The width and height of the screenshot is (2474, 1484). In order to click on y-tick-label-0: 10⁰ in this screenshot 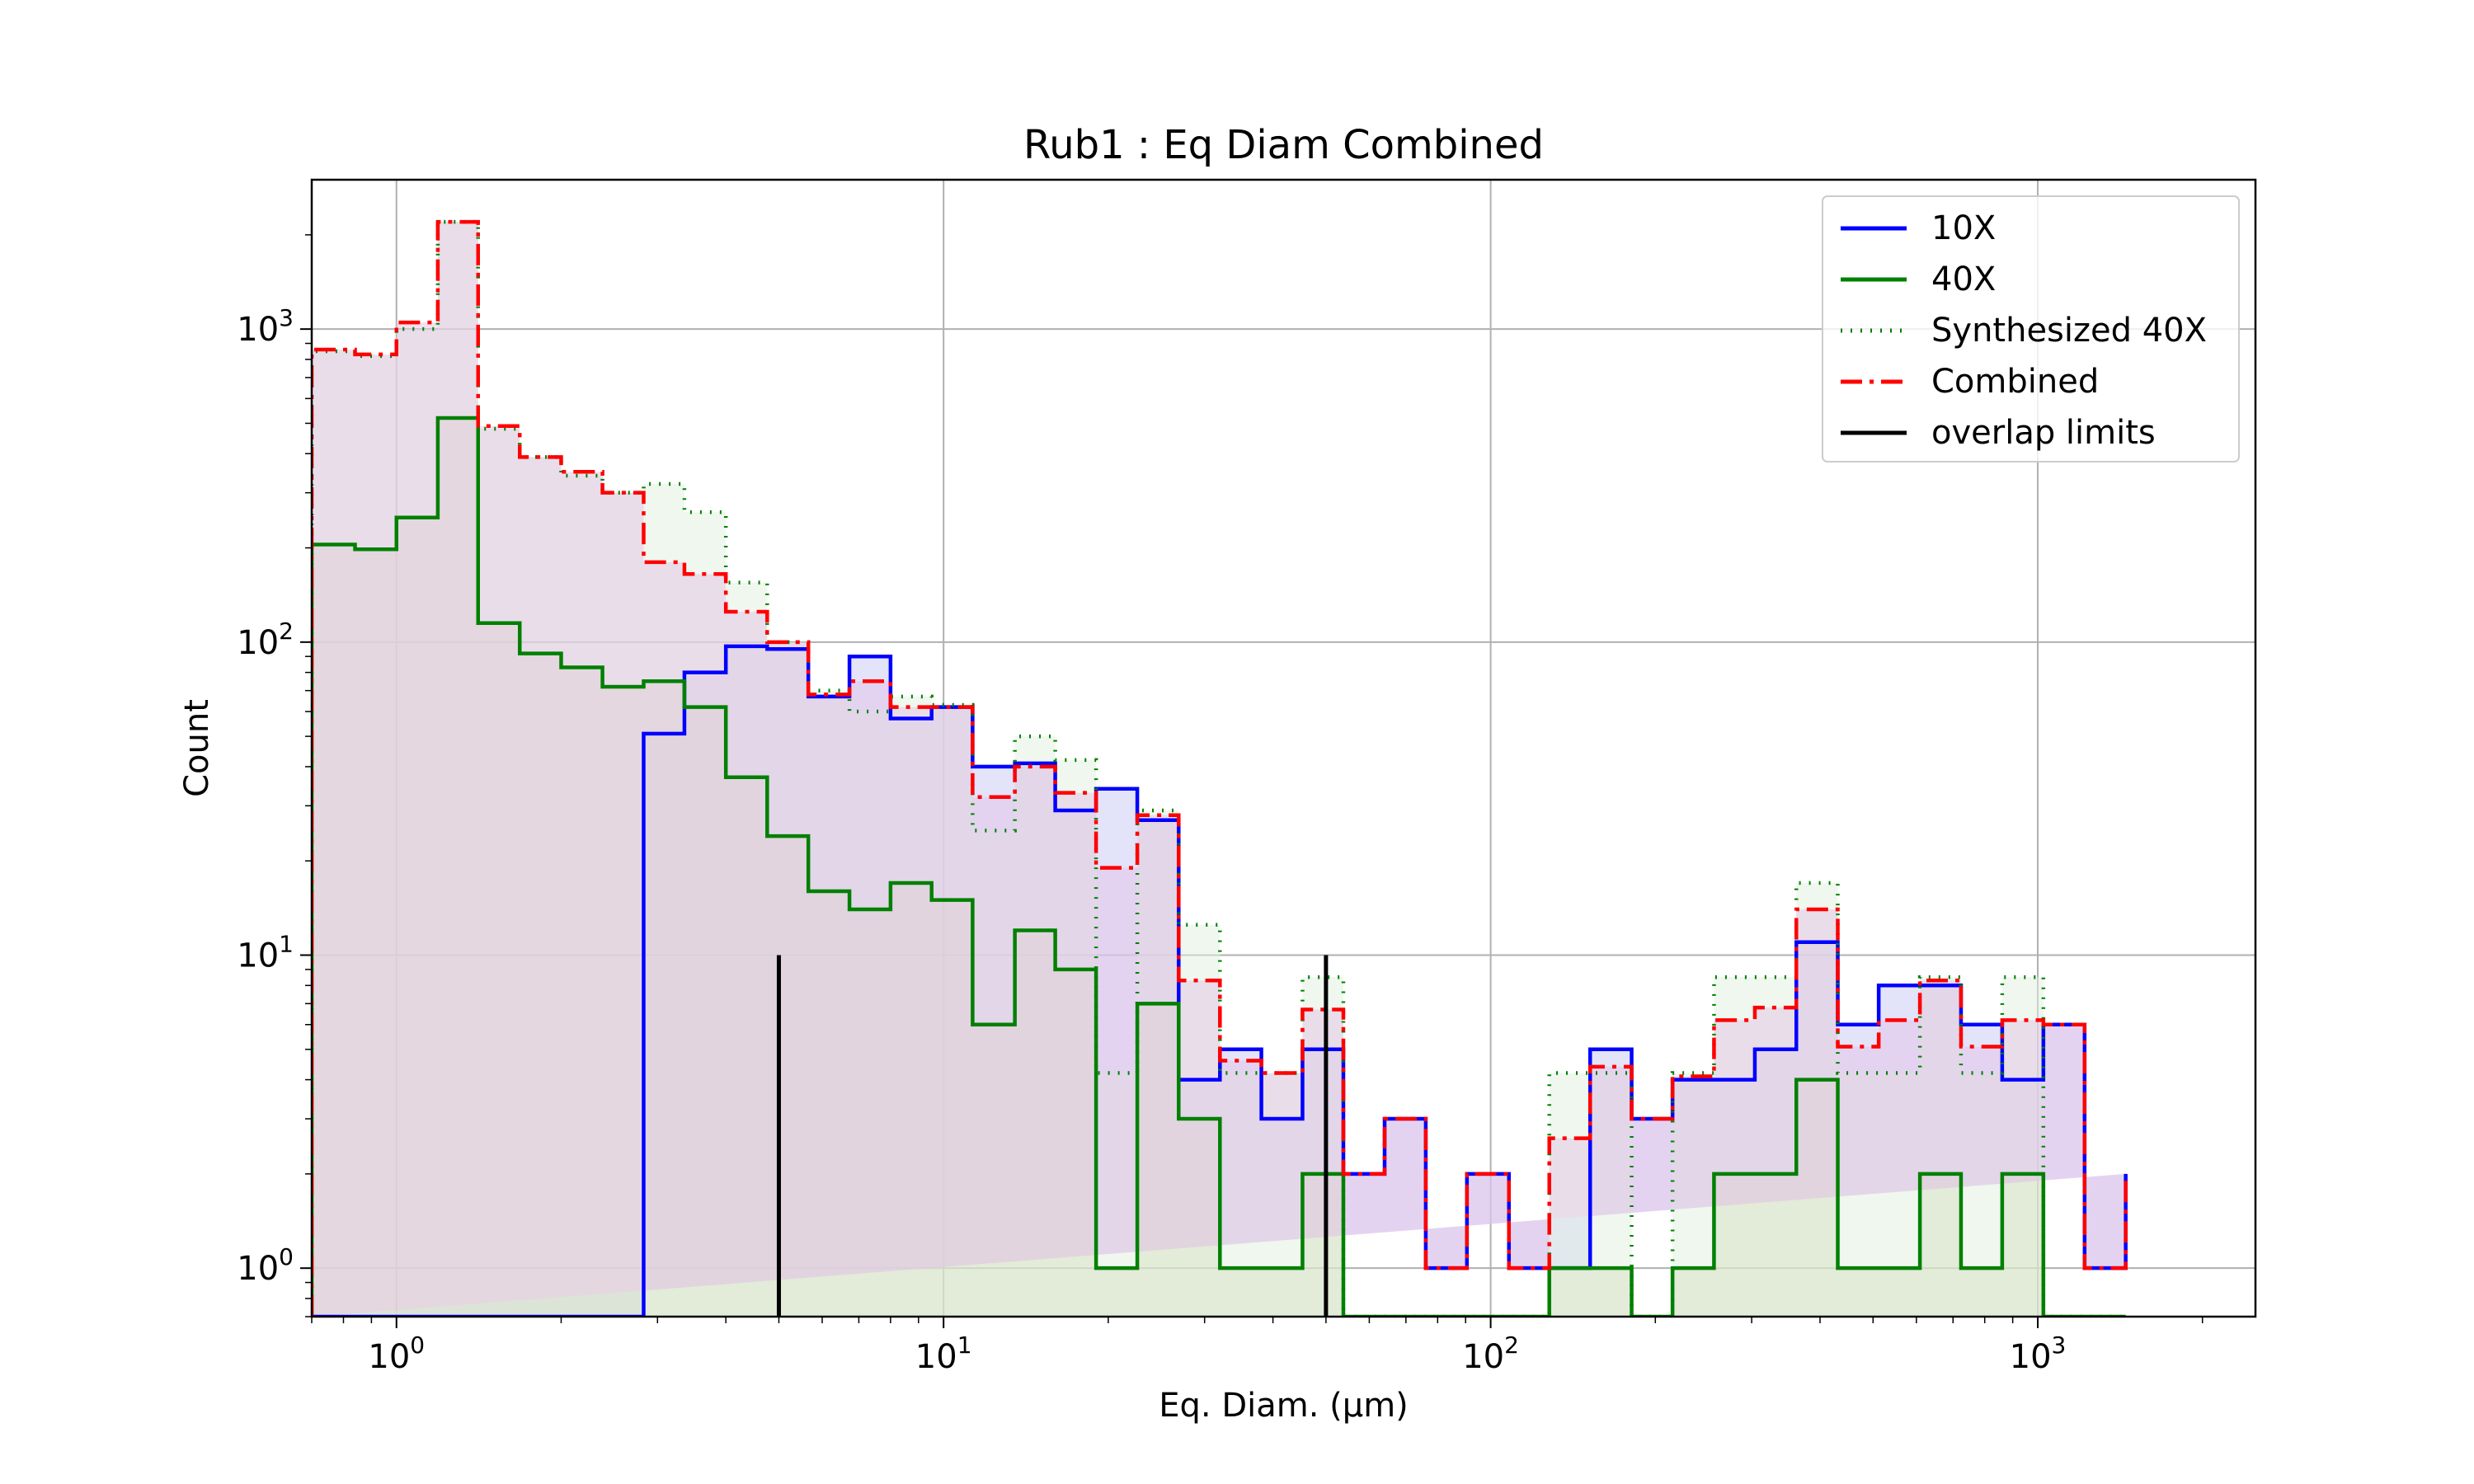, I will do `click(265, 1265)`.